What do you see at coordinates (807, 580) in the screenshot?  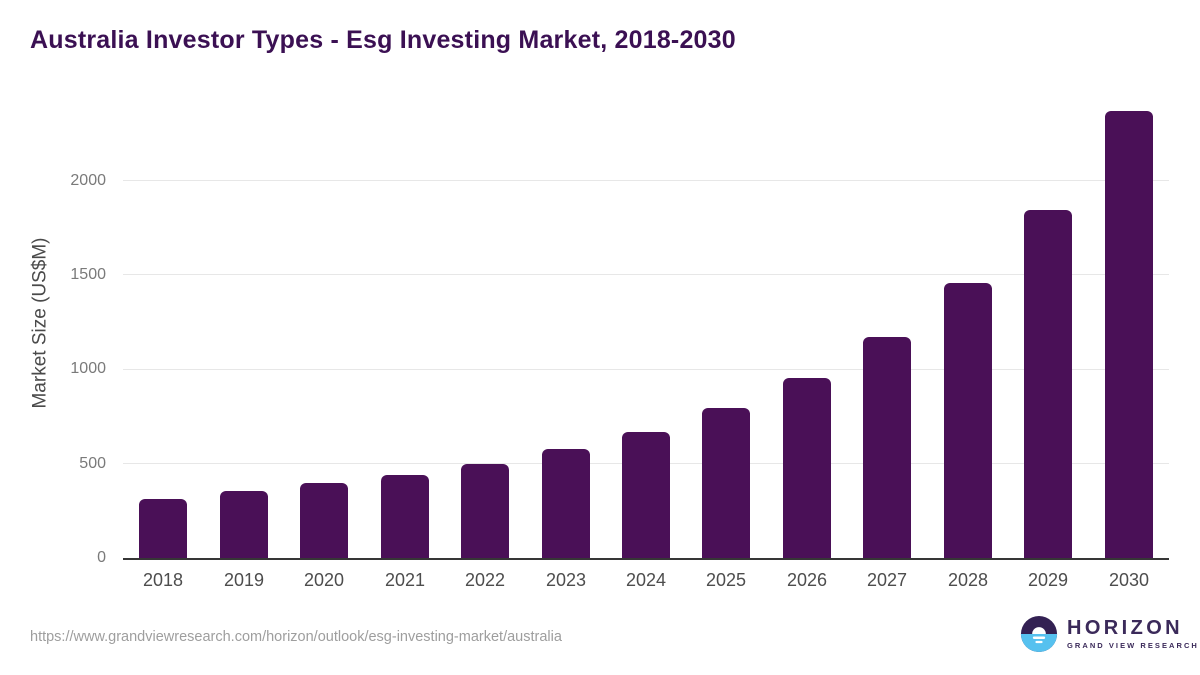 I see `x-tick-label-2026: 2026` at bounding box center [807, 580].